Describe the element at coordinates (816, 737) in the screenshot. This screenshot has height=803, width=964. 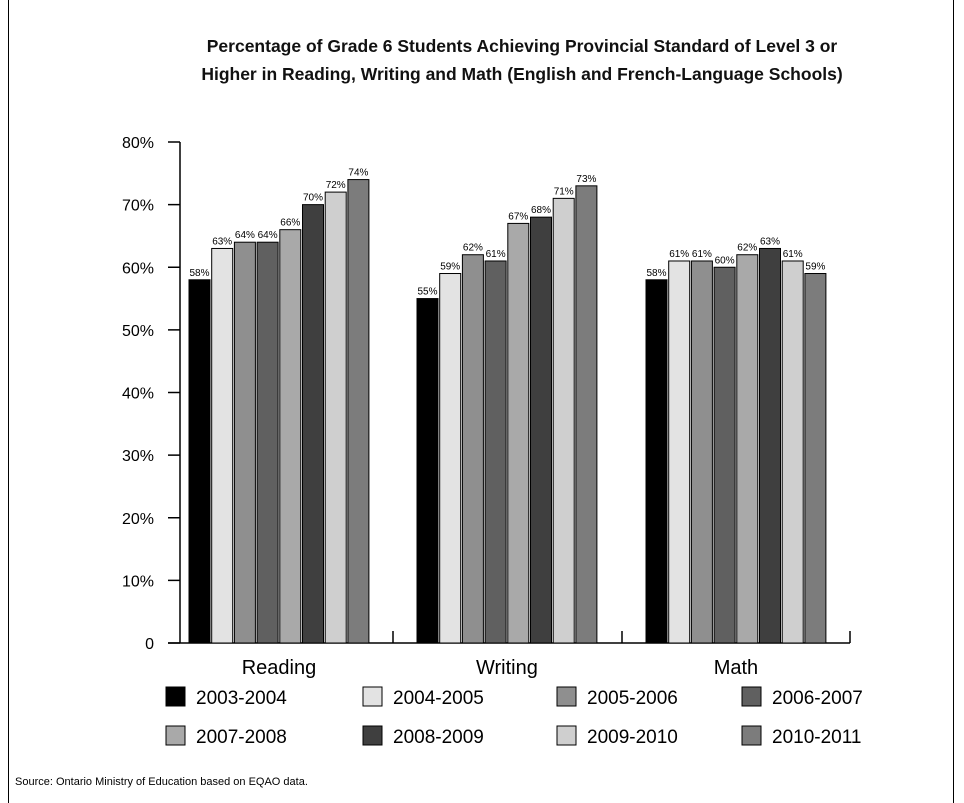
I see `legend-label: 2010-2011` at that location.